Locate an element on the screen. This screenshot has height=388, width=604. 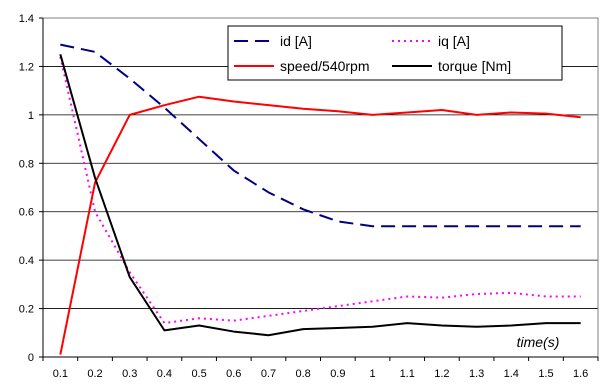
x-tick-label: 1 is located at coordinates (372, 374).